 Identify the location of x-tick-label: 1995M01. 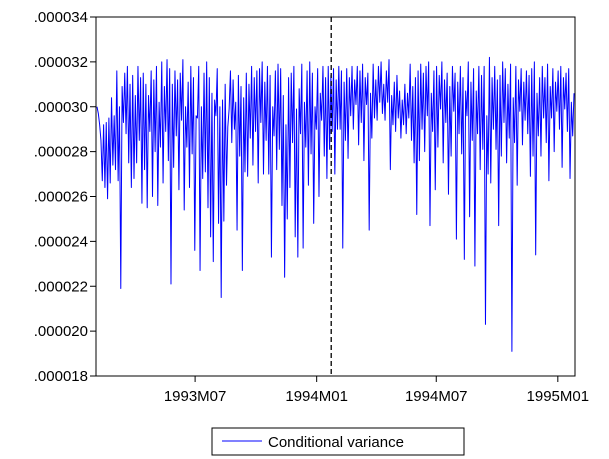
(558, 396).